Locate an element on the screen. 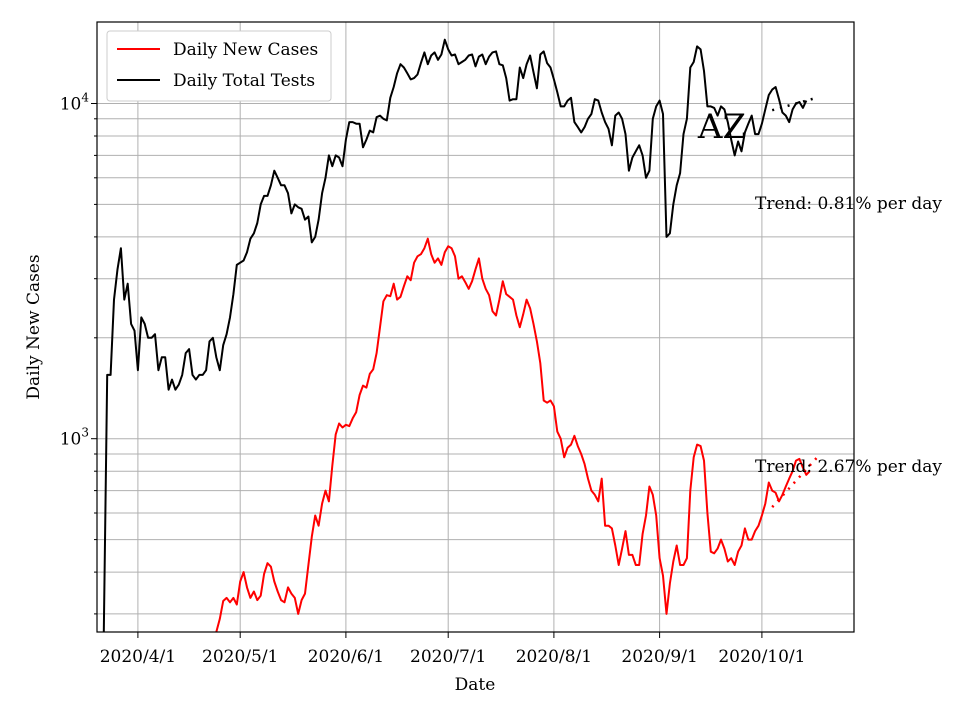  cases-trend-annotation: Trend: 2.67% per day is located at coordinates (848, 467).